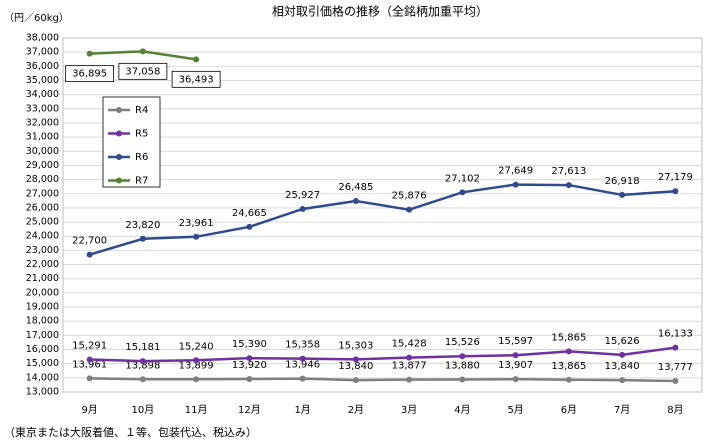 The height and width of the screenshot is (443, 706). I want to click on y-tick-label: 24,000, so click(42, 236).